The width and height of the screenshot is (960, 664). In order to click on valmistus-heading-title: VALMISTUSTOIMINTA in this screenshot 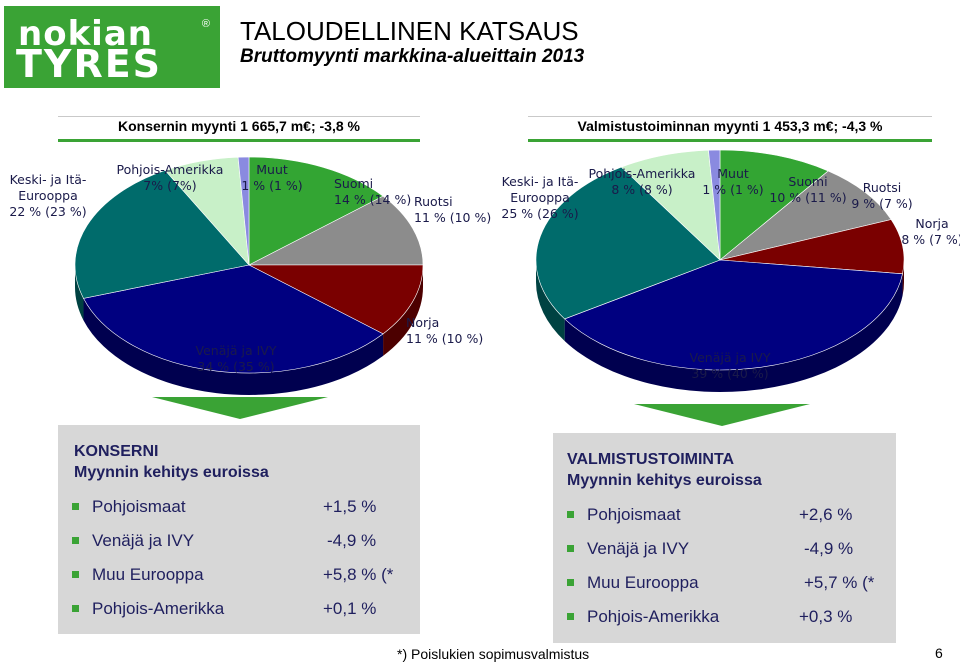, I will do `click(651, 459)`.